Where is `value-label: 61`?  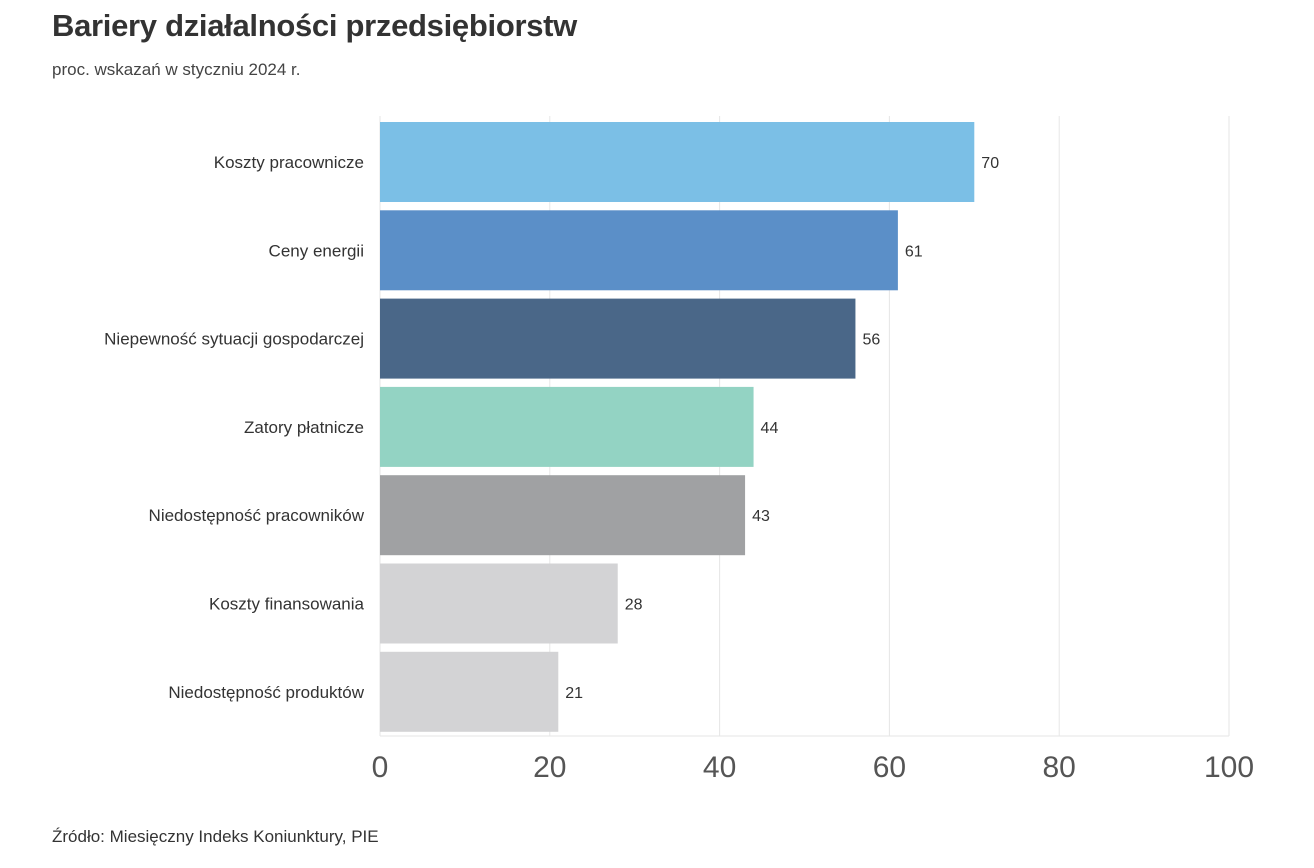
value-label: 61 is located at coordinates (914, 251).